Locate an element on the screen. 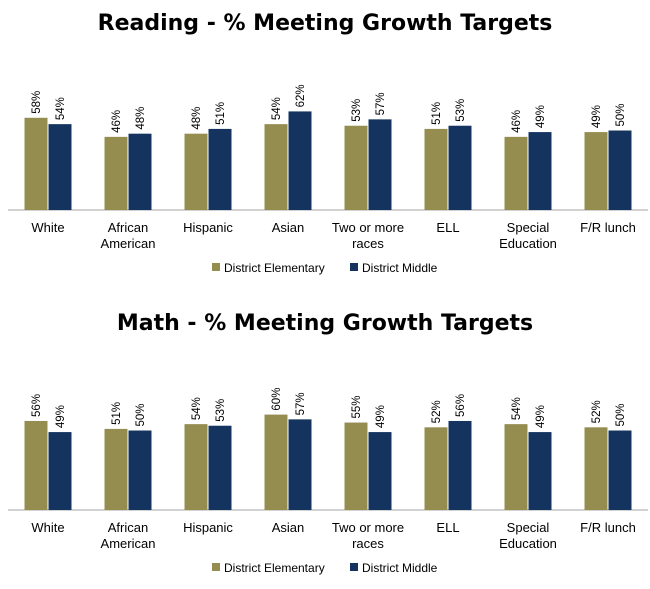  math-legend-label: District Middle is located at coordinates (400, 568).